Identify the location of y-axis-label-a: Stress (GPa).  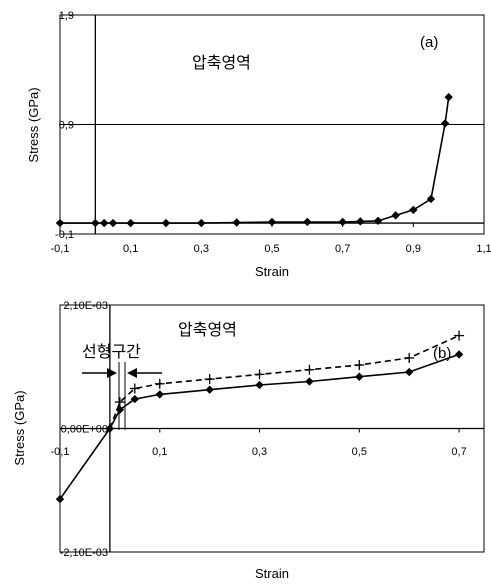
(33, 124).